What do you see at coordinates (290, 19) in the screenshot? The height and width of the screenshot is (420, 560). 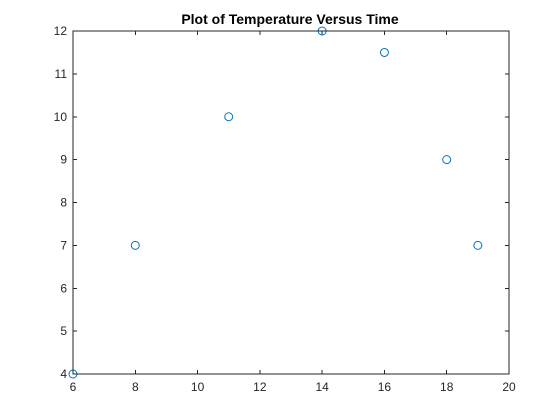 I see `chart-title: Plot of Temperature Versus Time` at bounding box center [290, 19].